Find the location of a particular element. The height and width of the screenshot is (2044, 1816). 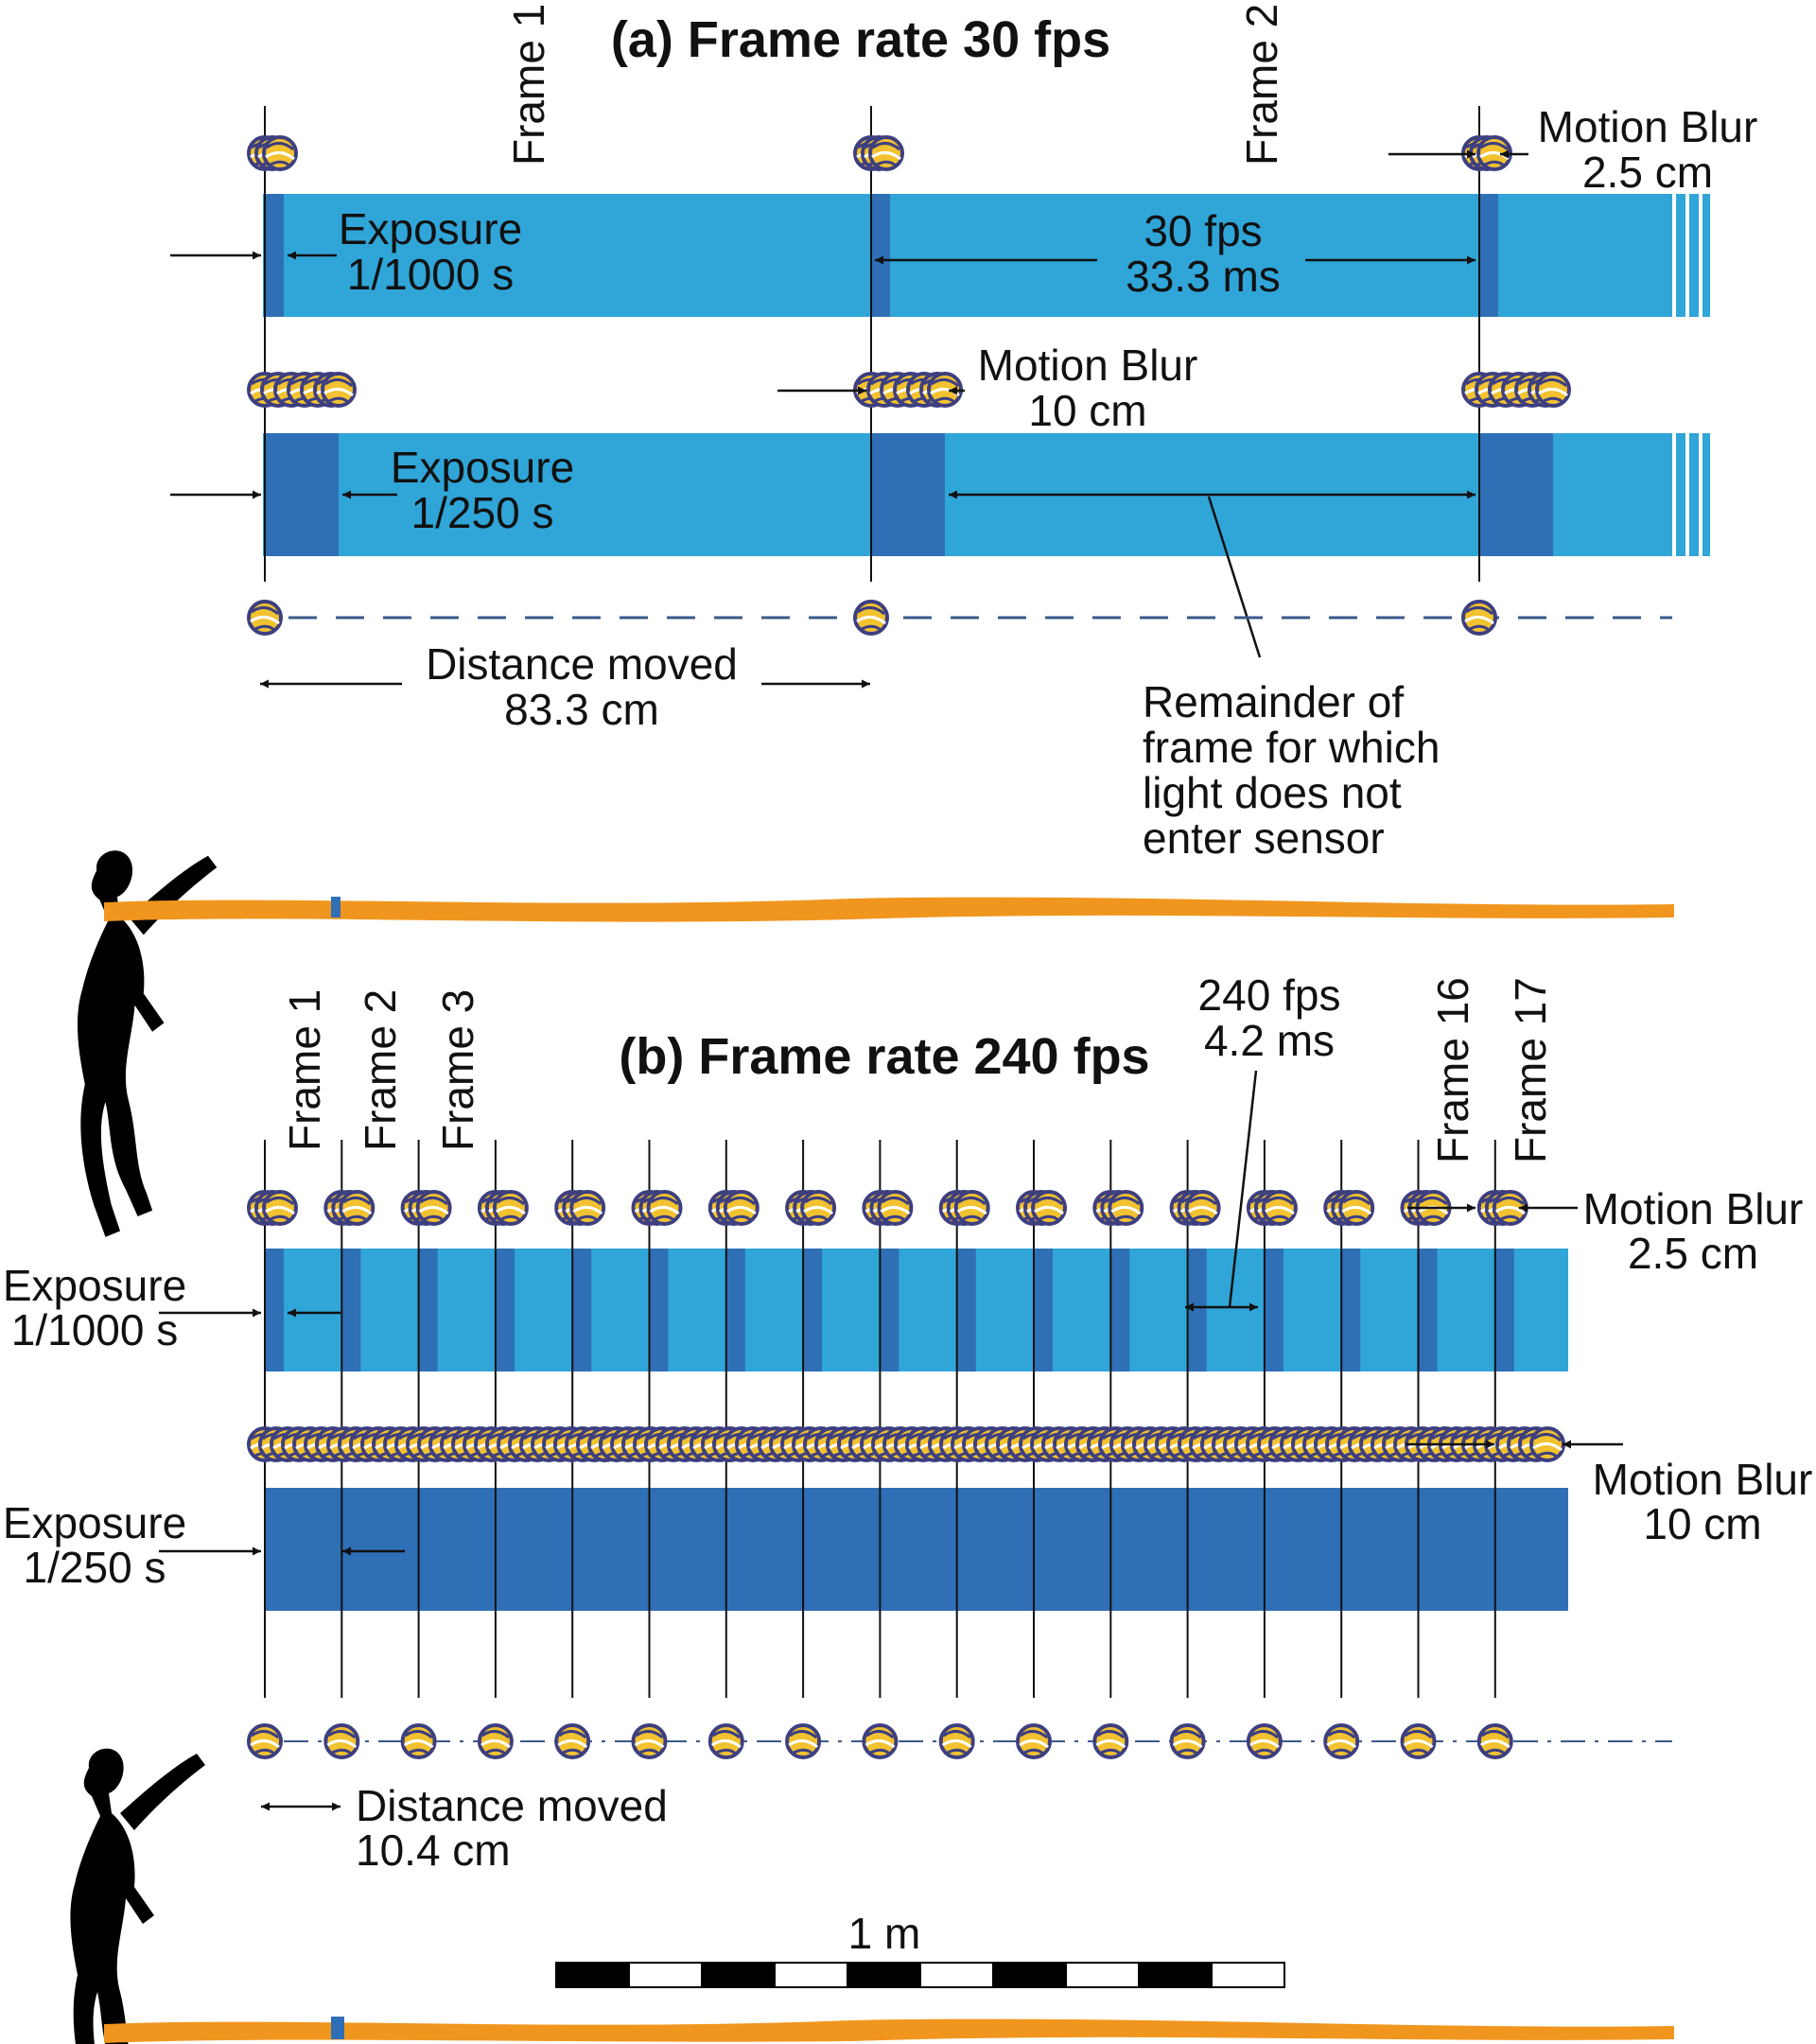

panel-b-top-balls is located at coordinates (887, 1208).